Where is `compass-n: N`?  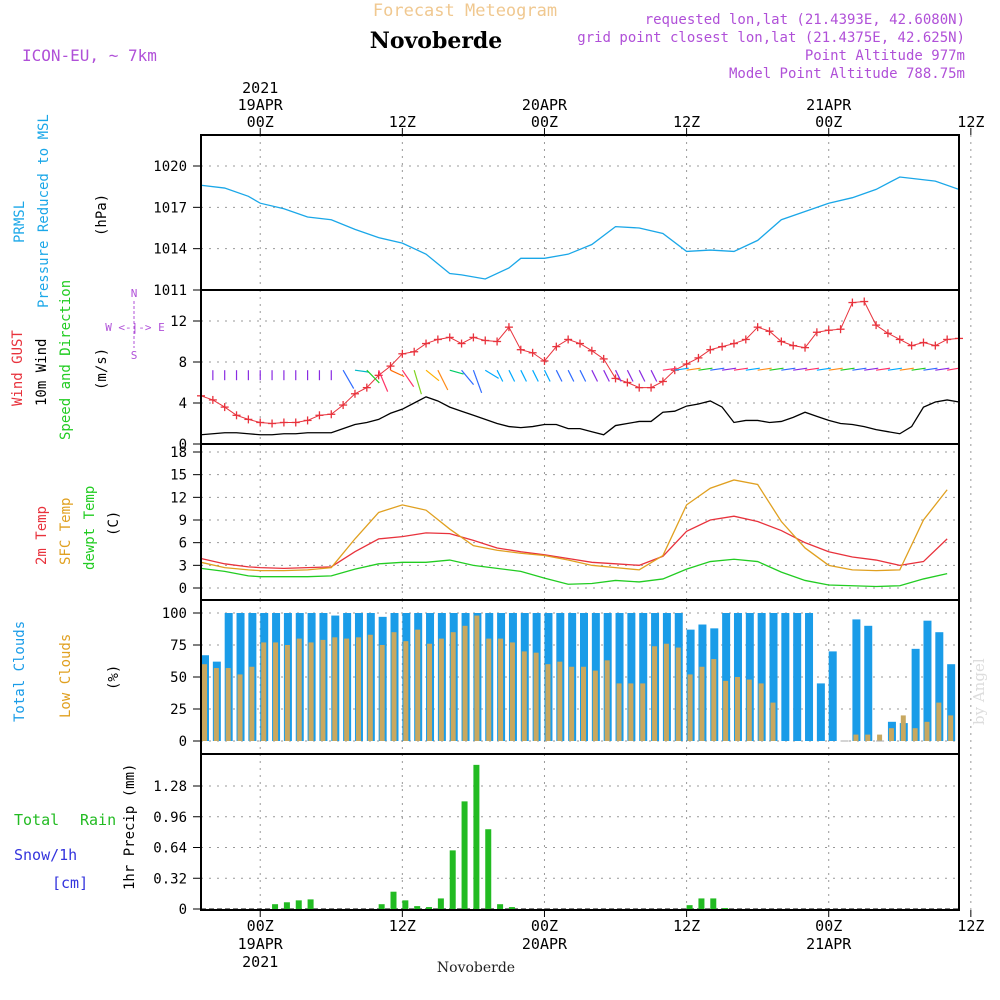 compass-n: N is located at coordinates (134, 293).